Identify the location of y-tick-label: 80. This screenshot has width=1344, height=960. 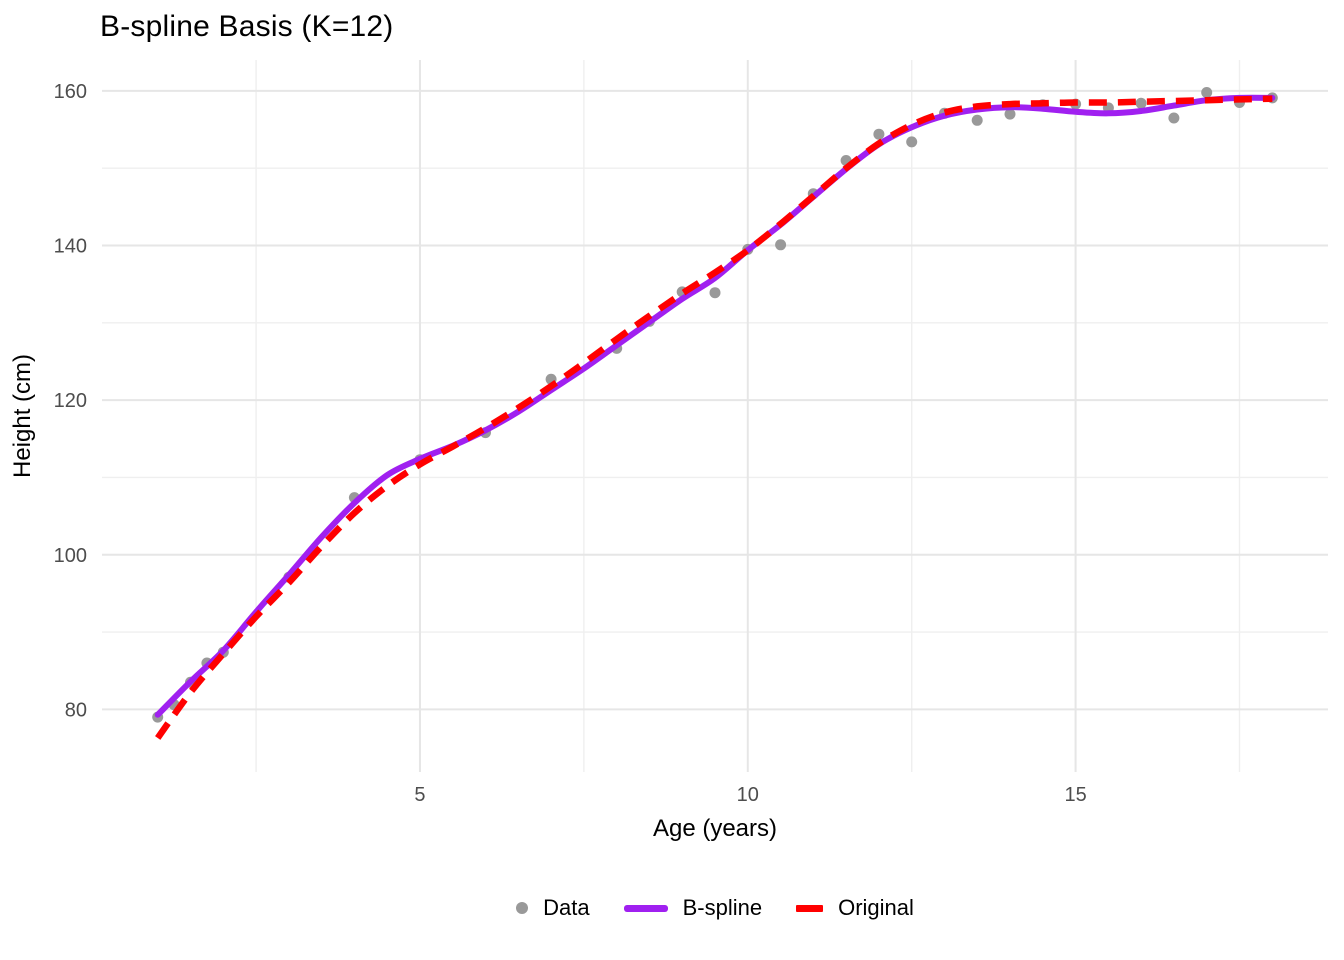
(76, 710).